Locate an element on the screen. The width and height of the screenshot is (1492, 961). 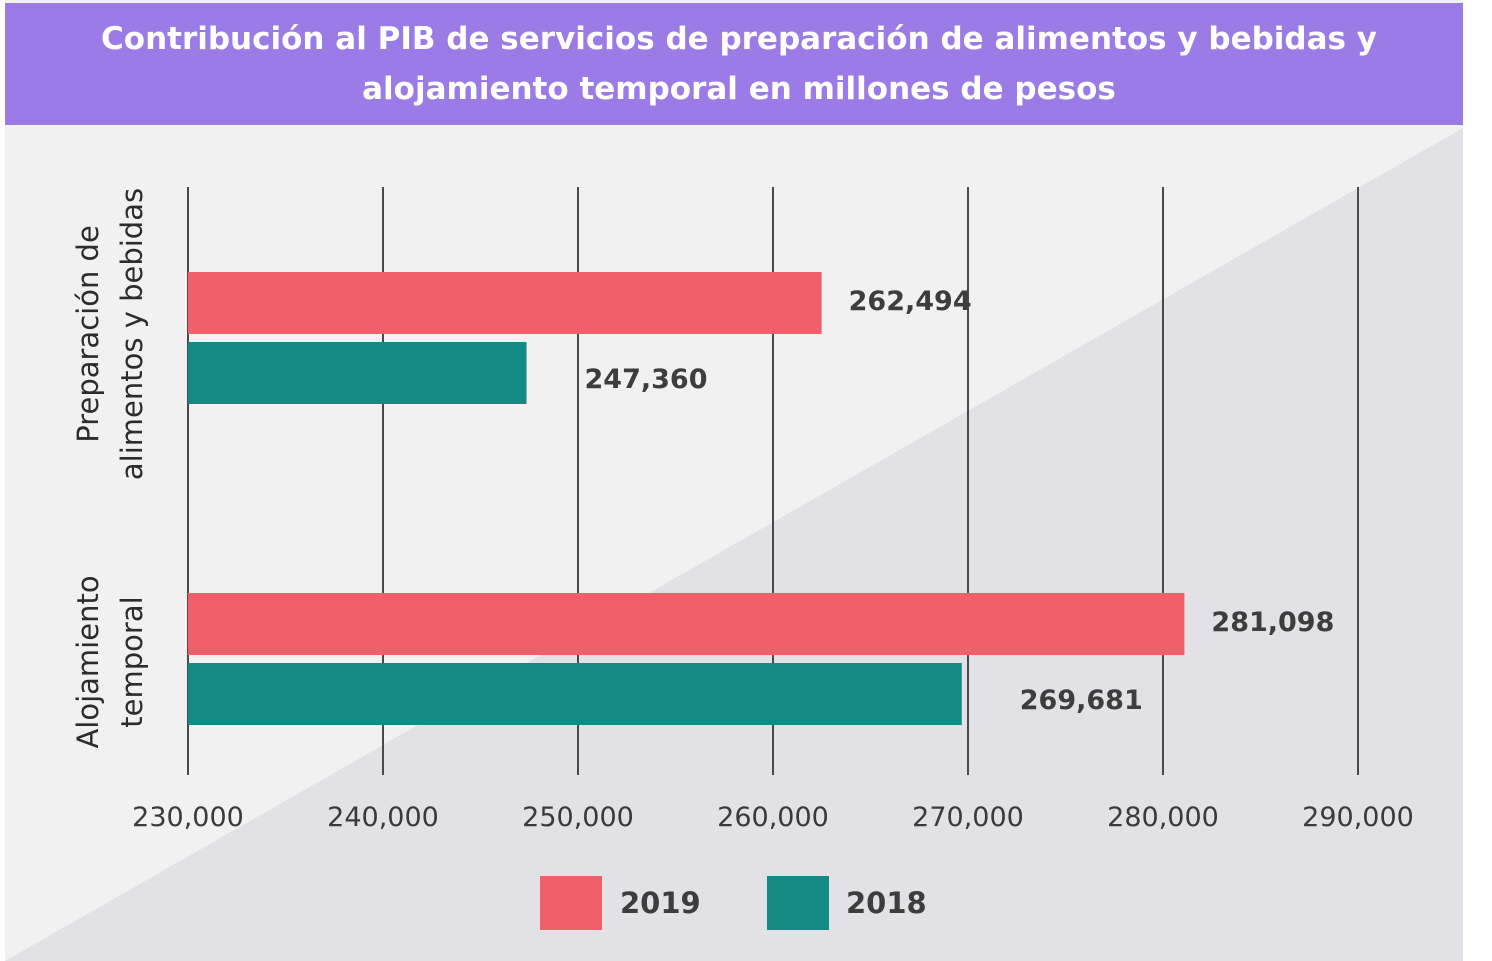
category-label-1: Alojamiento temporal is located at coordinates (110, 661).